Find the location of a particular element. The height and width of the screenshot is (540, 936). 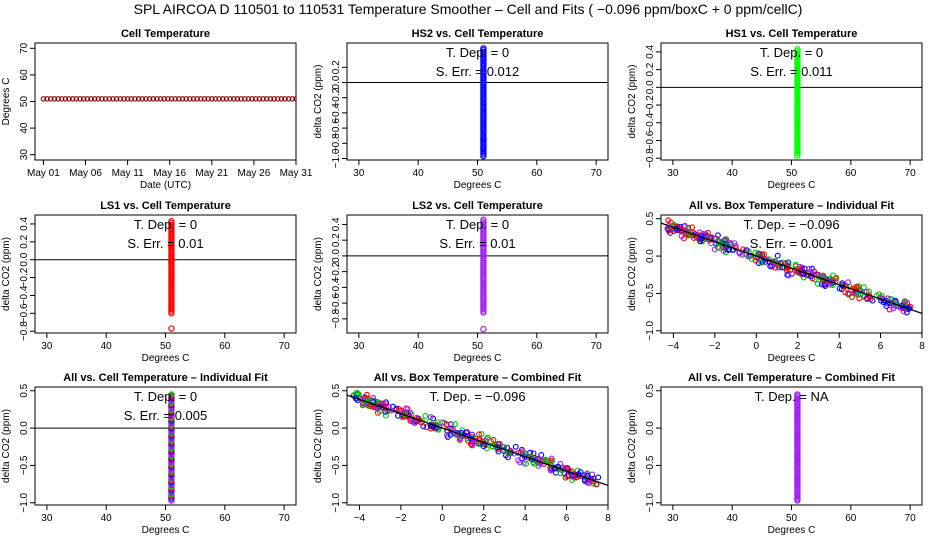

fit-annotation: T. Dep. = −0.096 is located at coordinates (791, 224).